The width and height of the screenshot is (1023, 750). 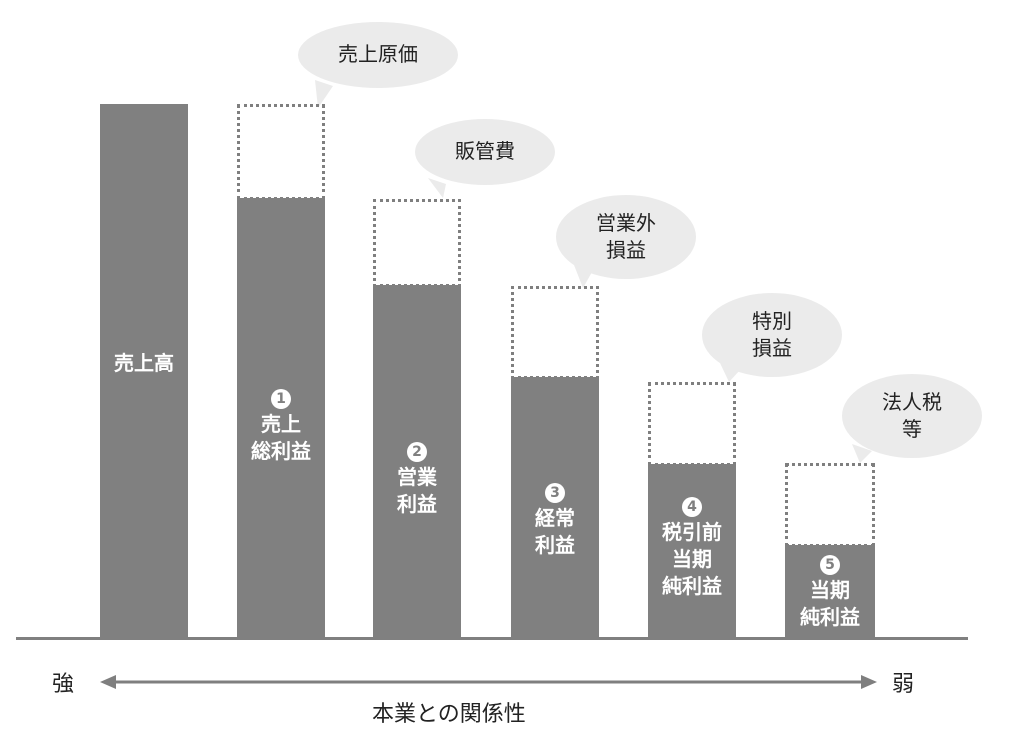 I want to click on bar-uriagedaka-label: 売上高, so click(x=144, y=363).